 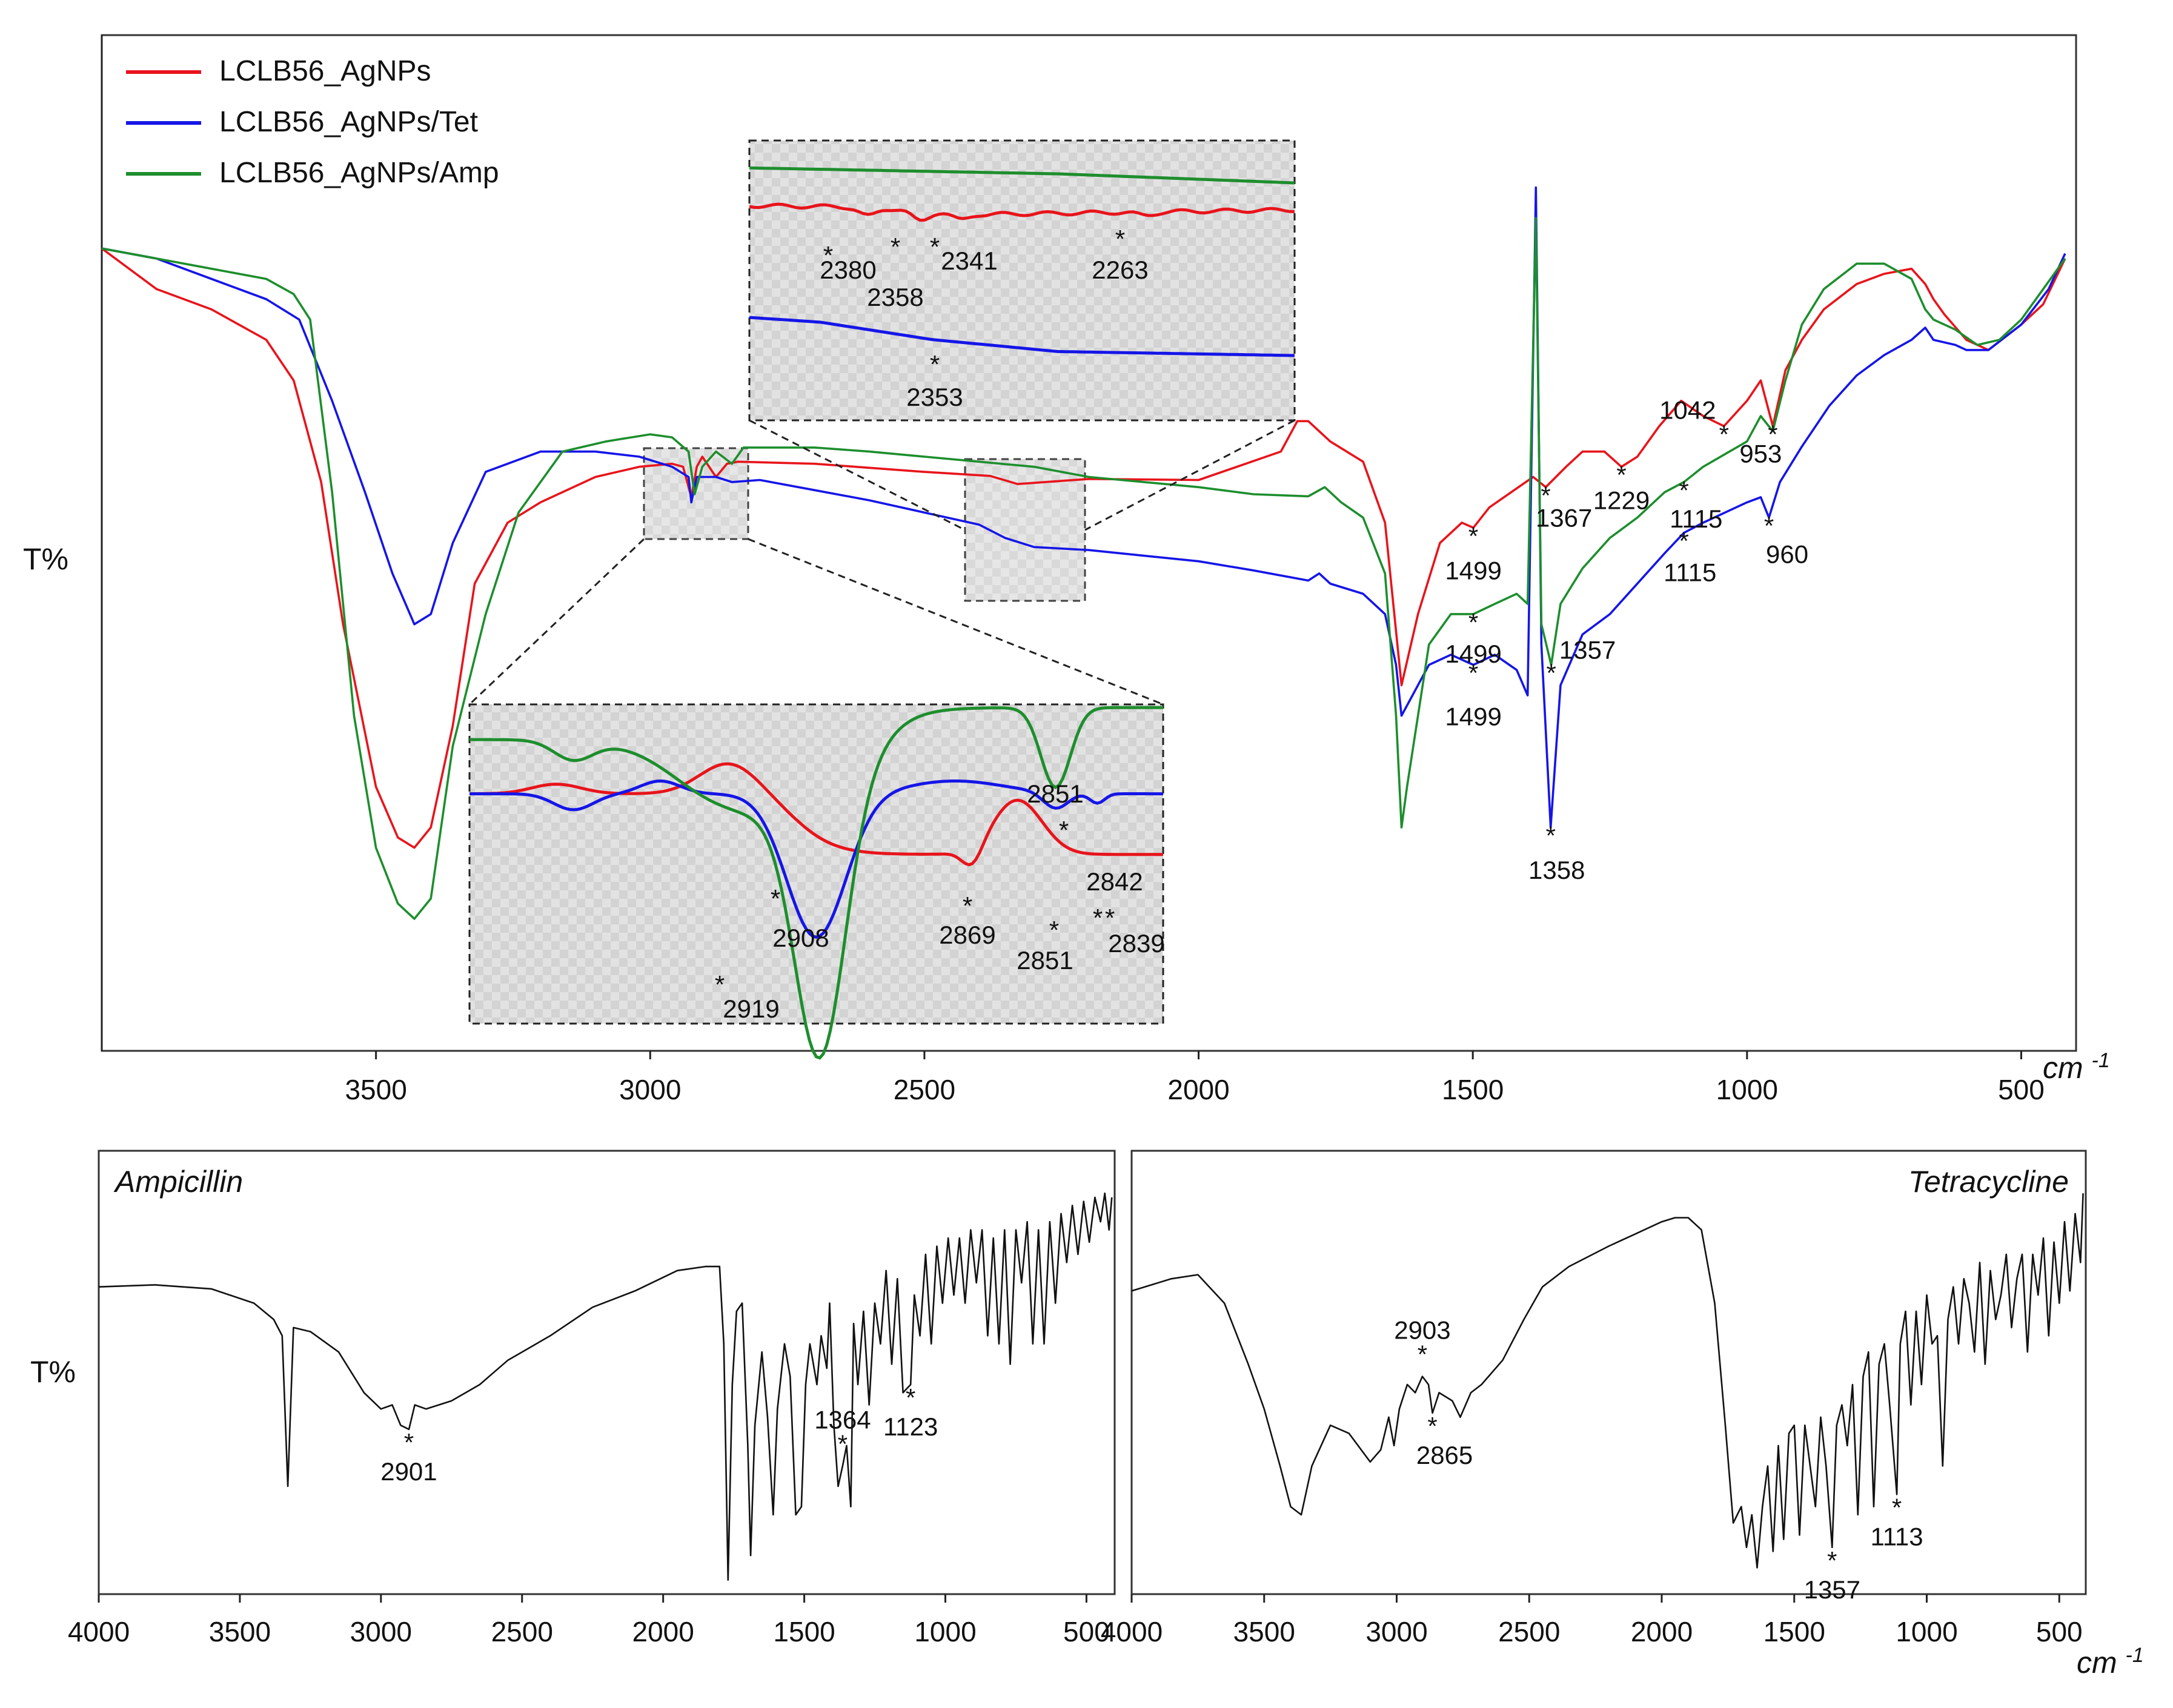 I want to click on ampicillin-peak-label: 1364, so click(x=842, y=1419).